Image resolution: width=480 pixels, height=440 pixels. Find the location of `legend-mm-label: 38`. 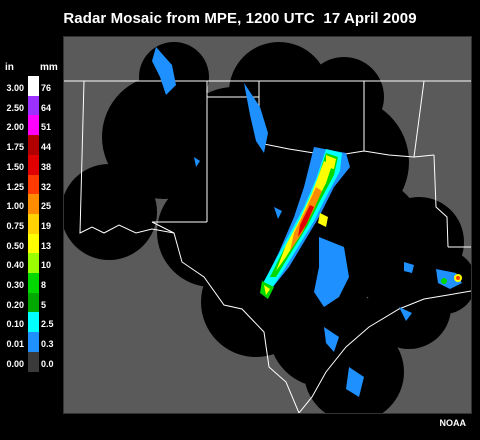

legend-mm-label: 38 is located at coordinates (46, 166).